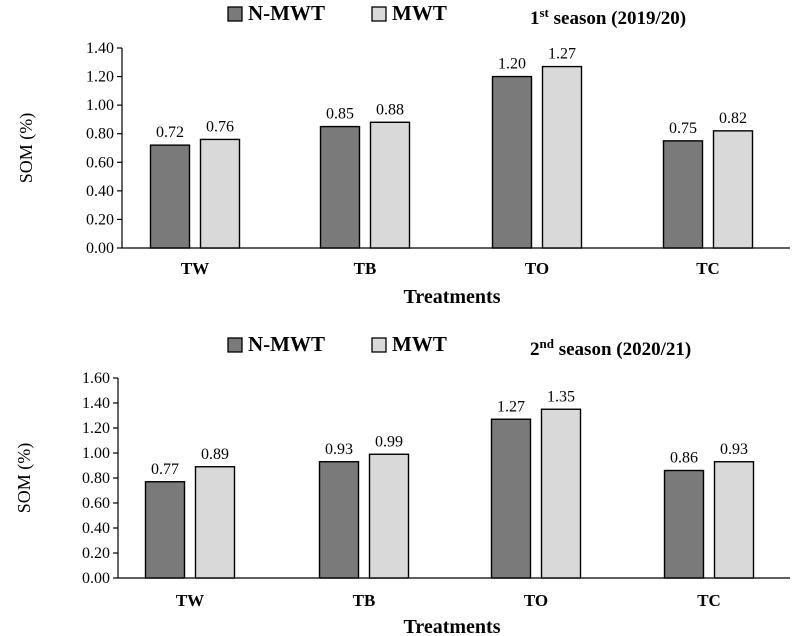  What do you see at coordinates (610, 348) in the screenshot?
I see `season-title: 2nd season (2020/21)` at bounding box center [610, 348].